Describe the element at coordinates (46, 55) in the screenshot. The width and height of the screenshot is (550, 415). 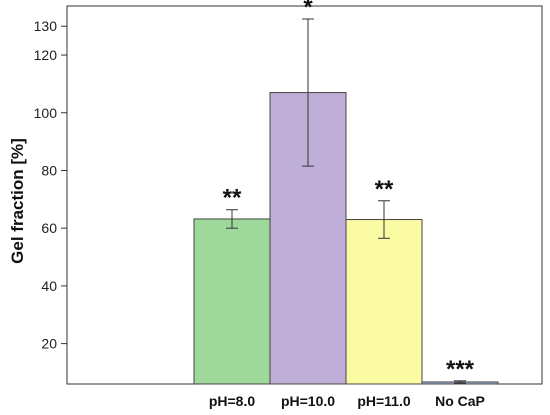
I see `y-tick-label: 120` at that location.